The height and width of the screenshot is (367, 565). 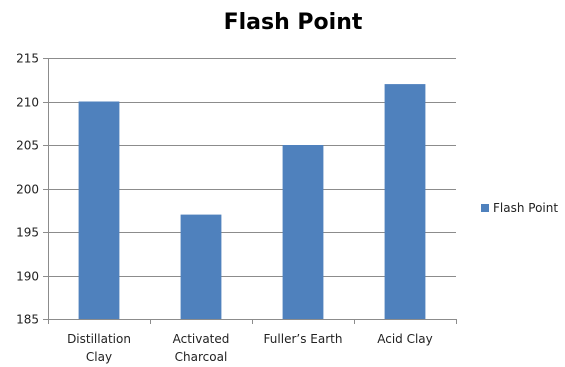 I want to click on legend-label: Flash Point, so click(x=525, y=208).